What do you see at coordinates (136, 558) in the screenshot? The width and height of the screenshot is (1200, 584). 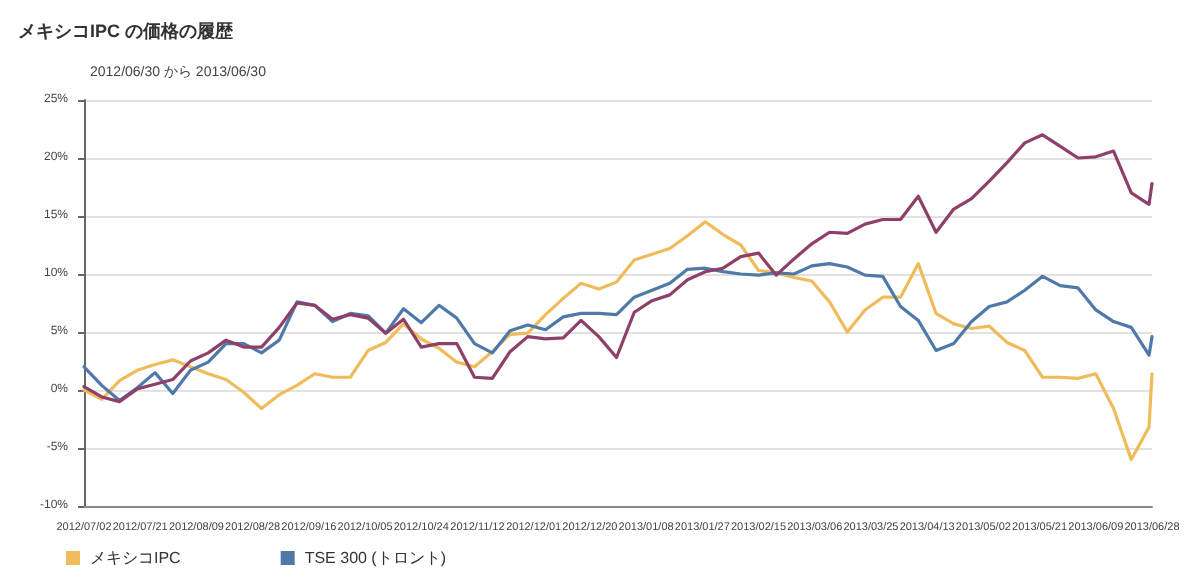 I see `legend-label: メキシコIPC` at bounding box center [136, 558].